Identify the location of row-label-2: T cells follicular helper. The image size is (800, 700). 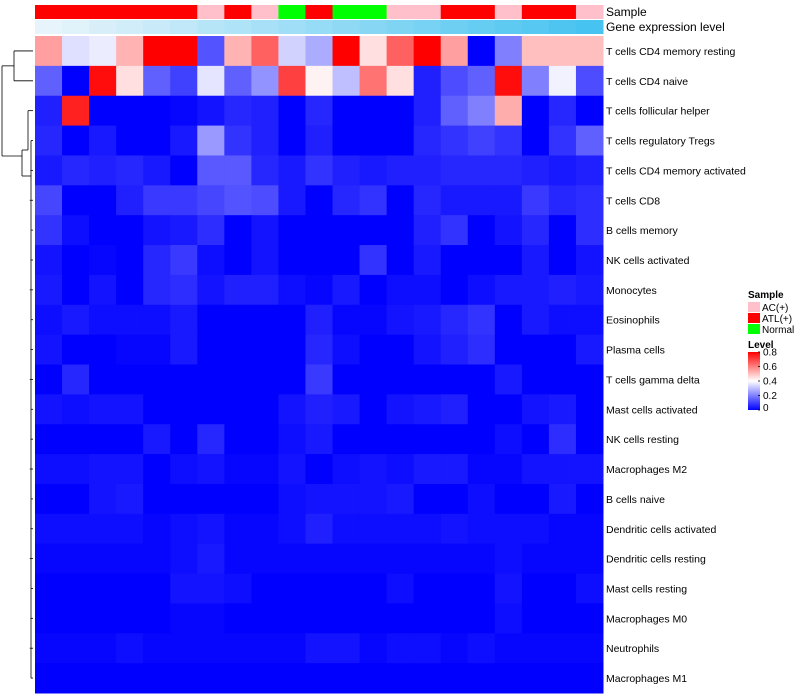
(658, 112).